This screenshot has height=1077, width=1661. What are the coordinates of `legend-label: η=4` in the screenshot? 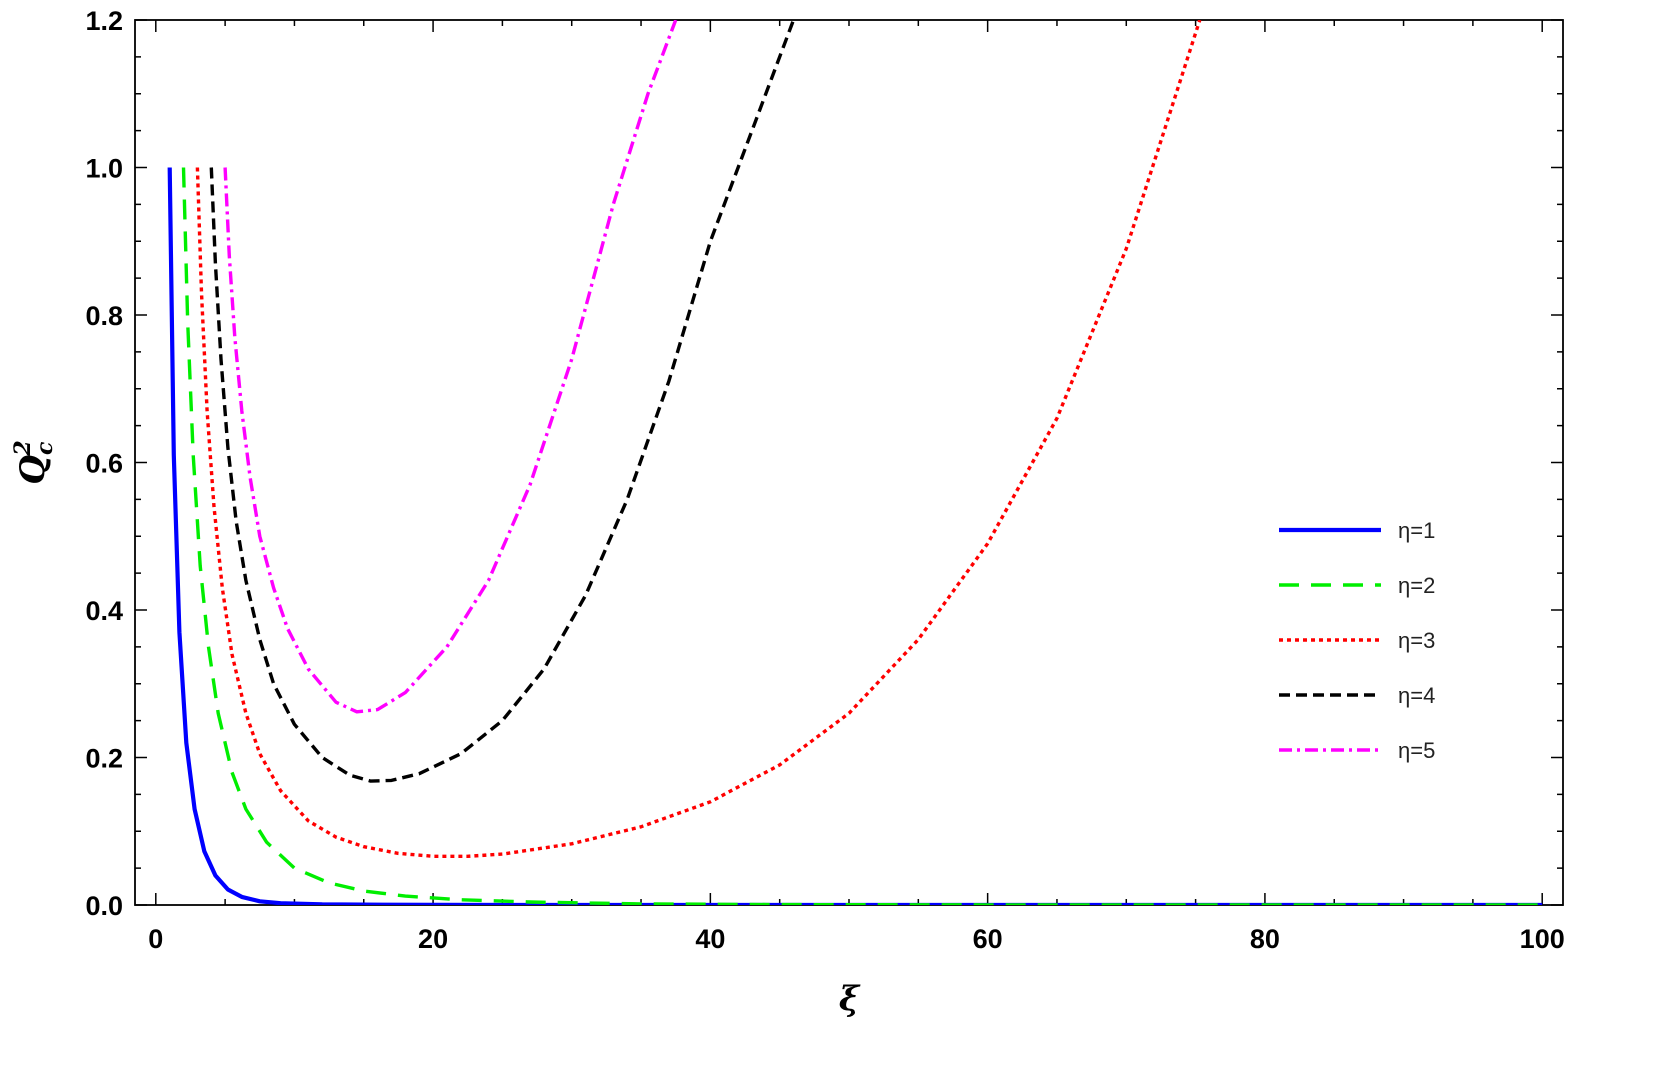 It's located at (1416, 695).